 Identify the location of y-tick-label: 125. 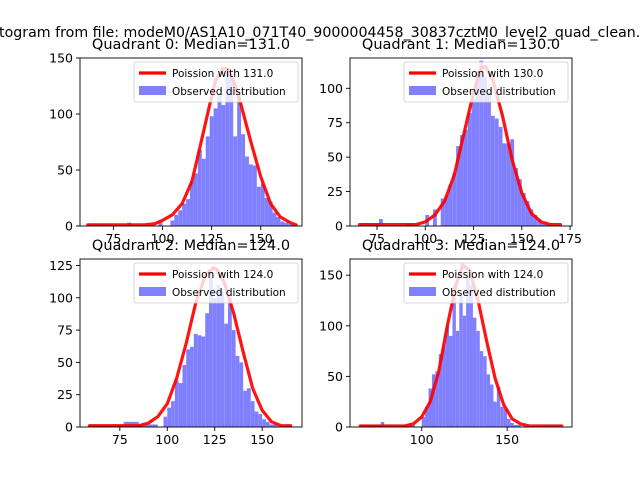
(61, 265).